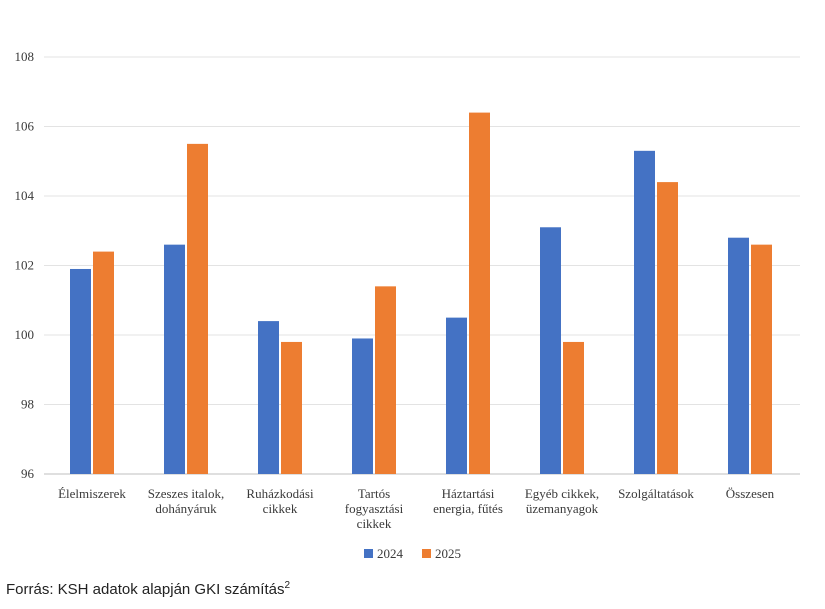  I want to click on y-tick-label: 106, so click(25, 126).